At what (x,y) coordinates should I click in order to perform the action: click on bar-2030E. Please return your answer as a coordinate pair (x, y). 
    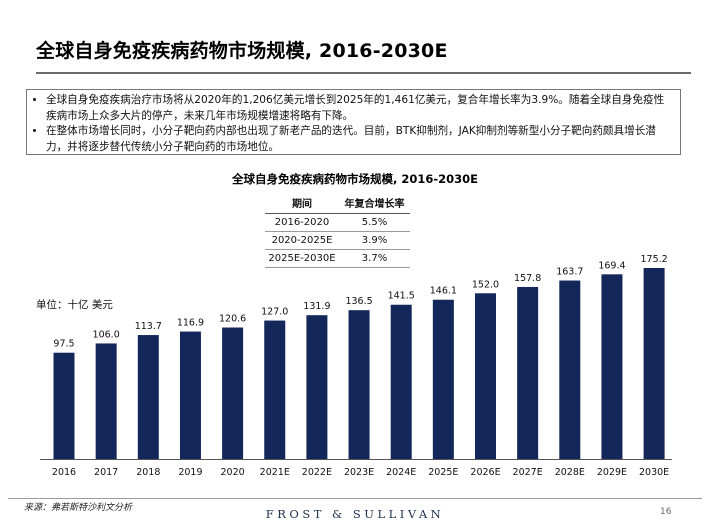
    Looking at the image, I should click on (654, 363).